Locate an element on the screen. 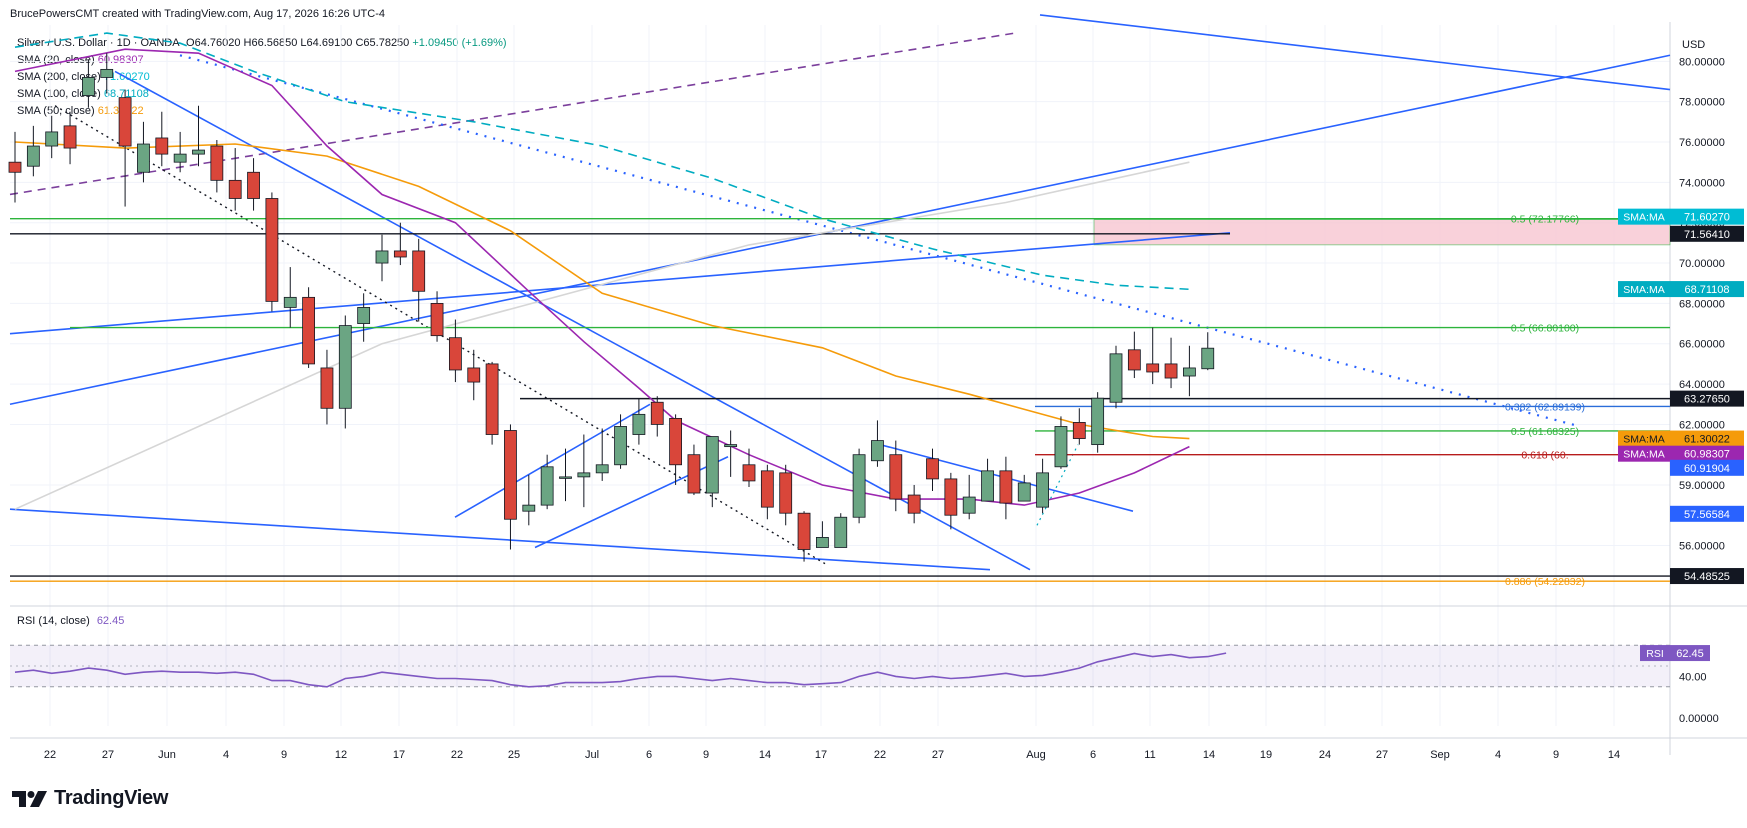 This screenshot has height=828, width=1747. rising-wedge-upper is located at coordinates (552, 460).